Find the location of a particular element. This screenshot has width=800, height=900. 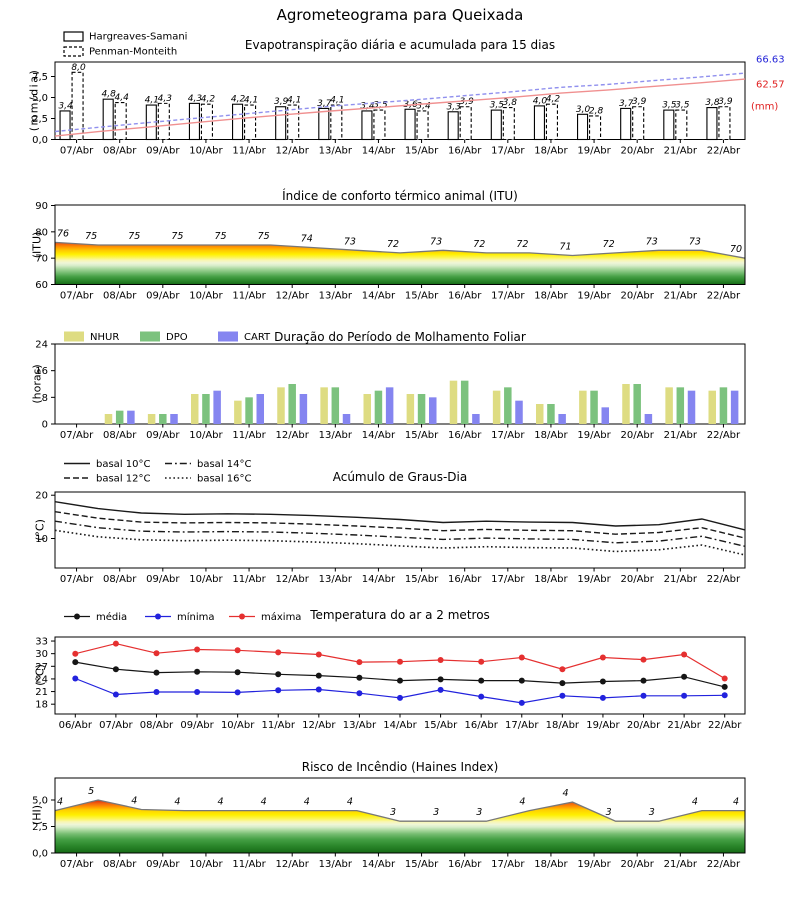

svg-text: 8,0 is located at coordinates (78, 68).